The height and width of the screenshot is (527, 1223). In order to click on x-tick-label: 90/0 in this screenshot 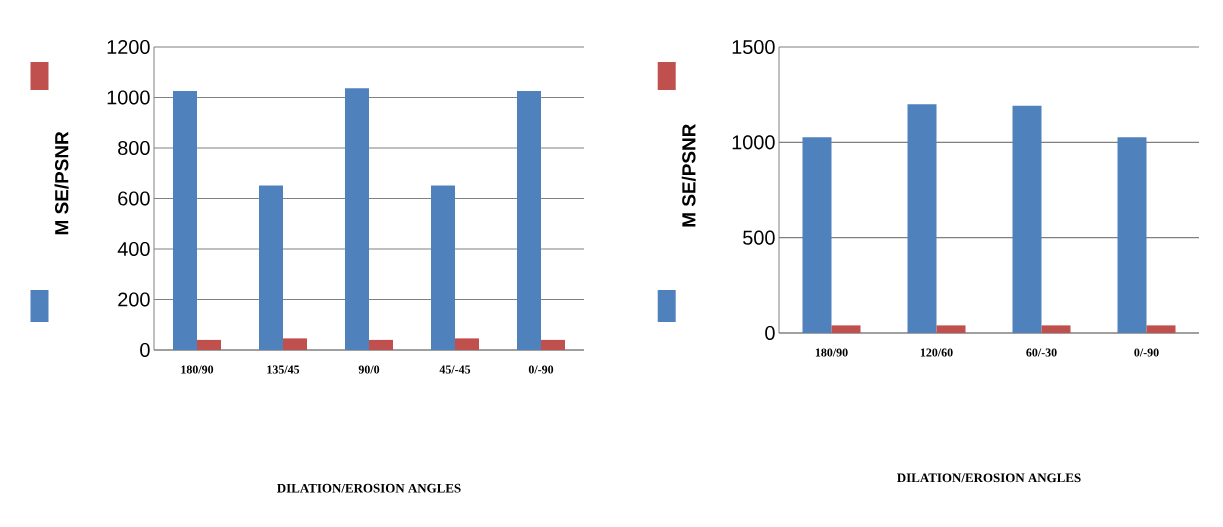, I will do `click(369, 369)`.